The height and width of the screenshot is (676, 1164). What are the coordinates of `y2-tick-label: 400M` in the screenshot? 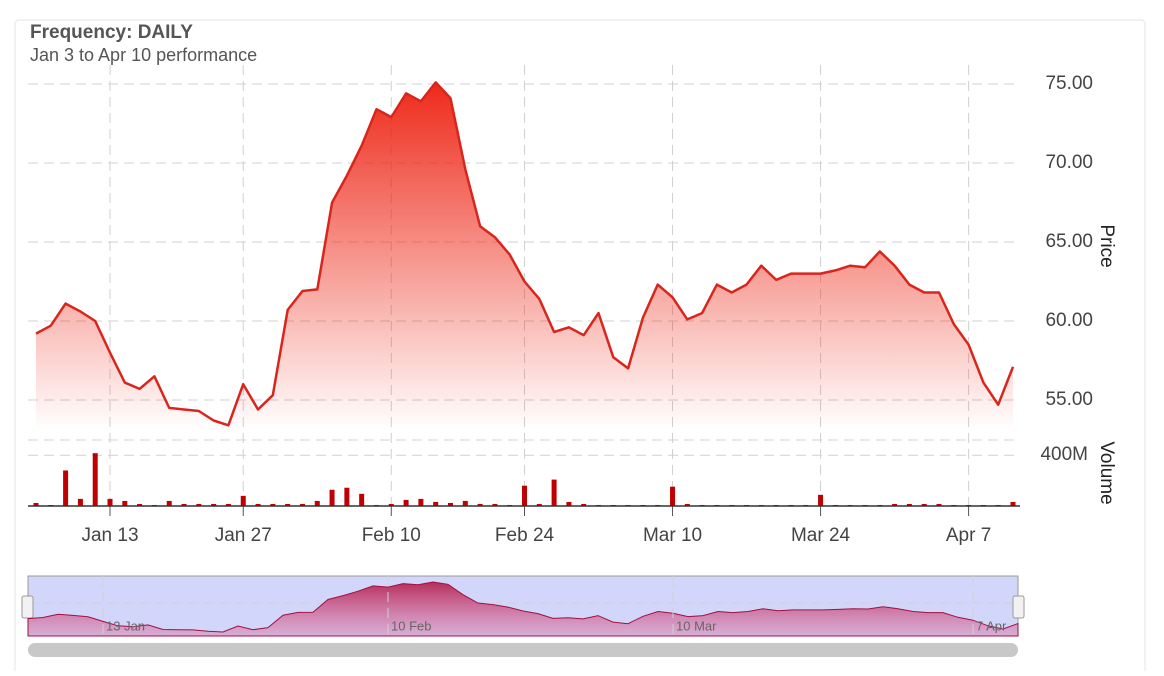 It's located at (1064, 454).